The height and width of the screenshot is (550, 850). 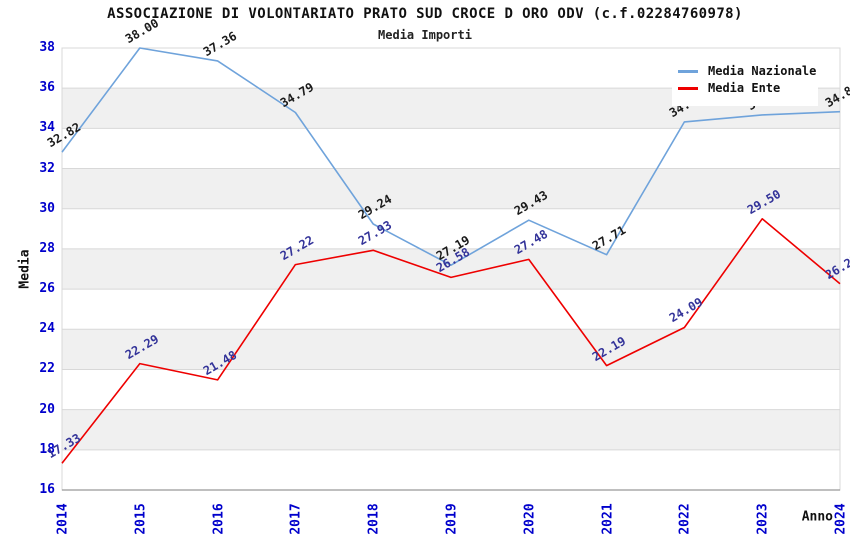 What do you see at coordinates (47, 47) in the screenshot?
I see `y-tick-label: 38` at bounding box center [47, 47].